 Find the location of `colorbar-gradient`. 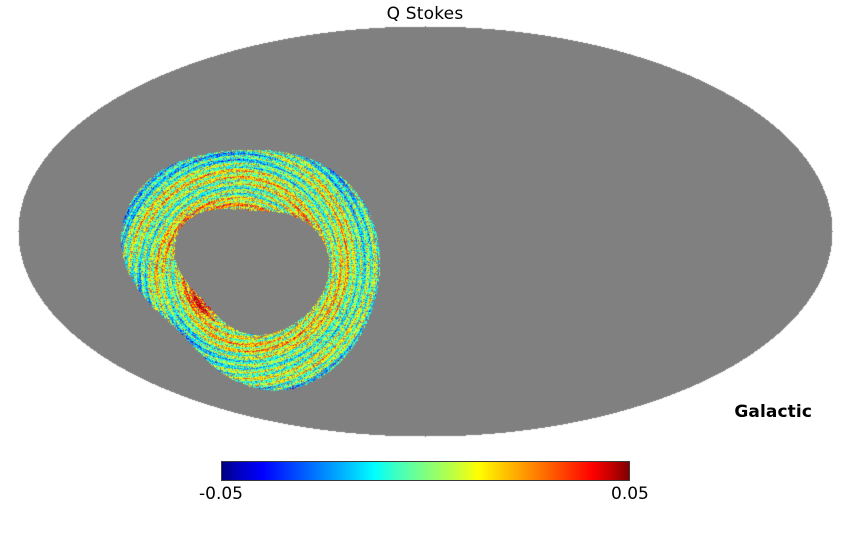

colorbar-gradient is located at coordinates (425, 471).